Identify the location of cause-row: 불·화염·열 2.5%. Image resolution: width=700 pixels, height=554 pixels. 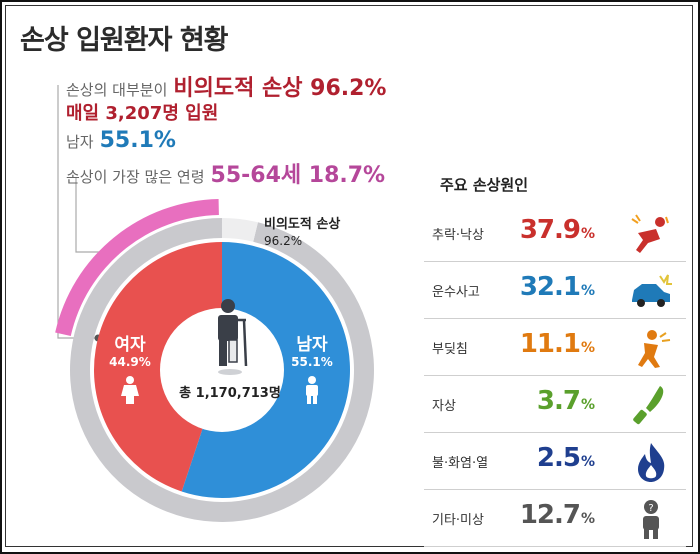
(555, 462).